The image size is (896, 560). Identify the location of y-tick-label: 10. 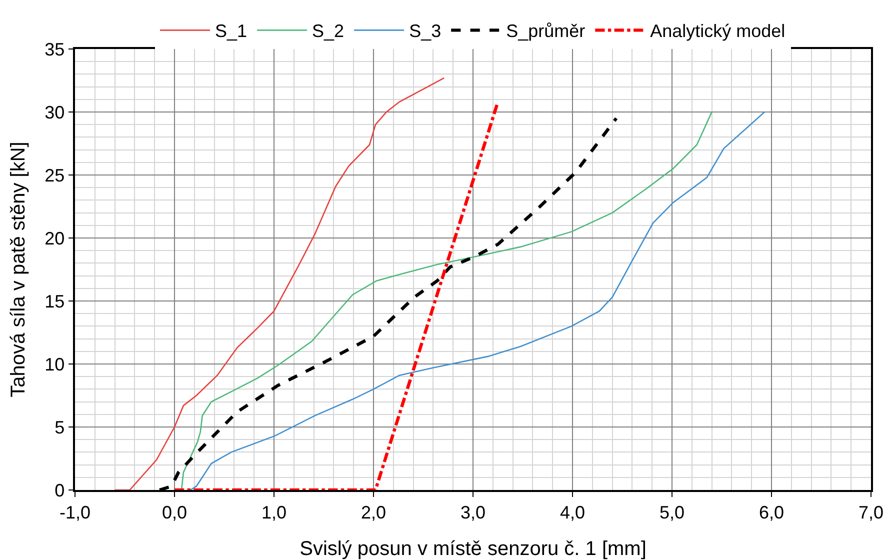
(54, 364).